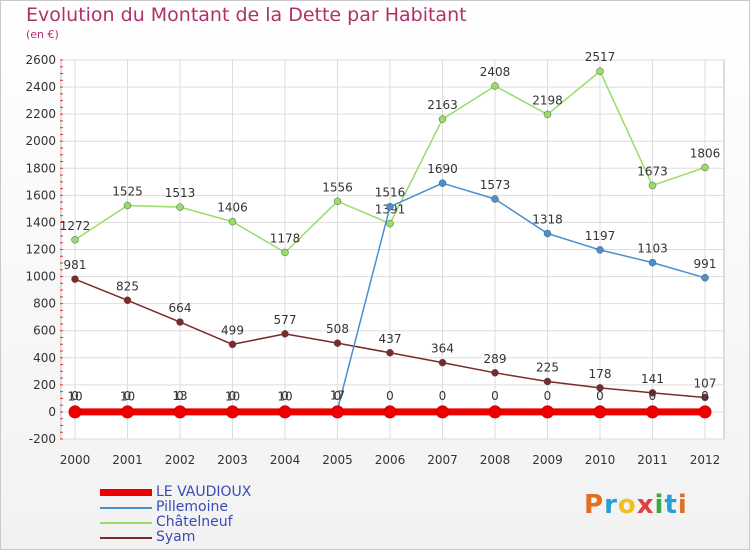 The height and width of the screenshot is (550, 750). What do you see at coordinates (495, 185) in the screenshot?
I see `data-label: 1573` at bounding box center [495, 185].